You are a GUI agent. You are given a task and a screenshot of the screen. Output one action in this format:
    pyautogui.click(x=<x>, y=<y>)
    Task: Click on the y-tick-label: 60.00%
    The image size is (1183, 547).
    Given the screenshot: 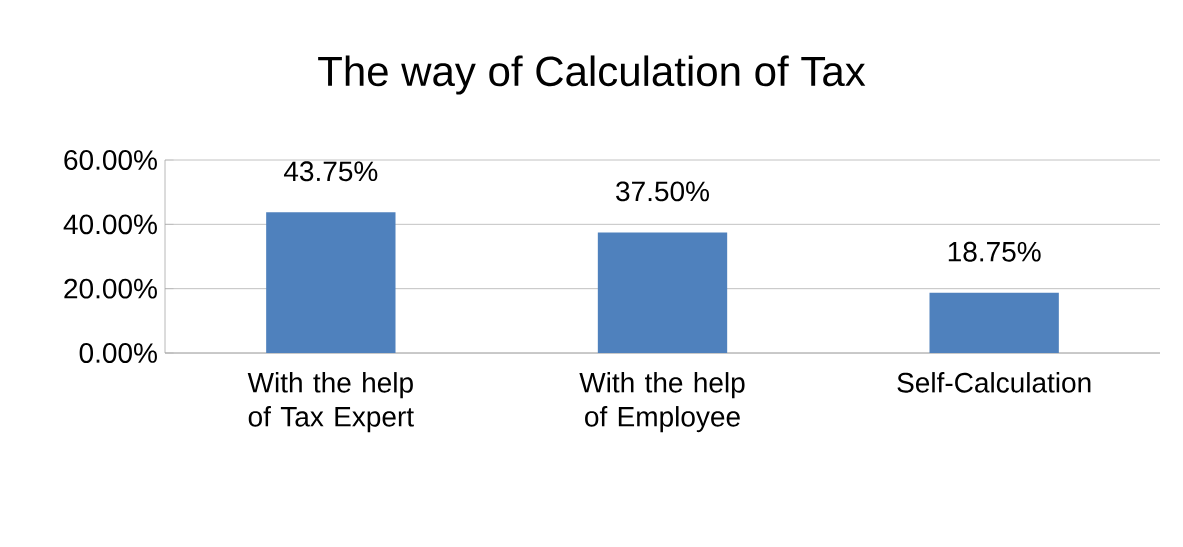 What is the action you would take?
    pyautogui.click(x=110, y=160)
    